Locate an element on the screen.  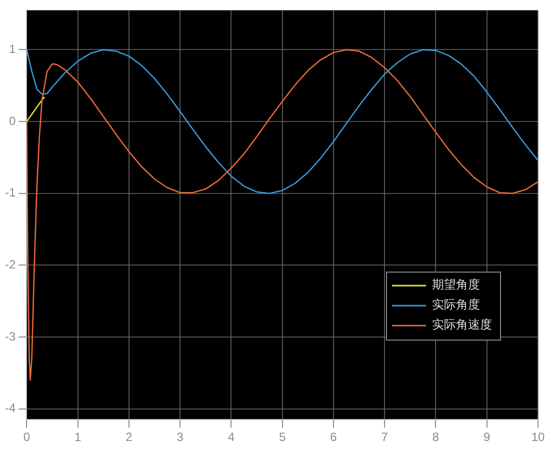
x-tick-label: 2 is located at coordinates (129, 437).